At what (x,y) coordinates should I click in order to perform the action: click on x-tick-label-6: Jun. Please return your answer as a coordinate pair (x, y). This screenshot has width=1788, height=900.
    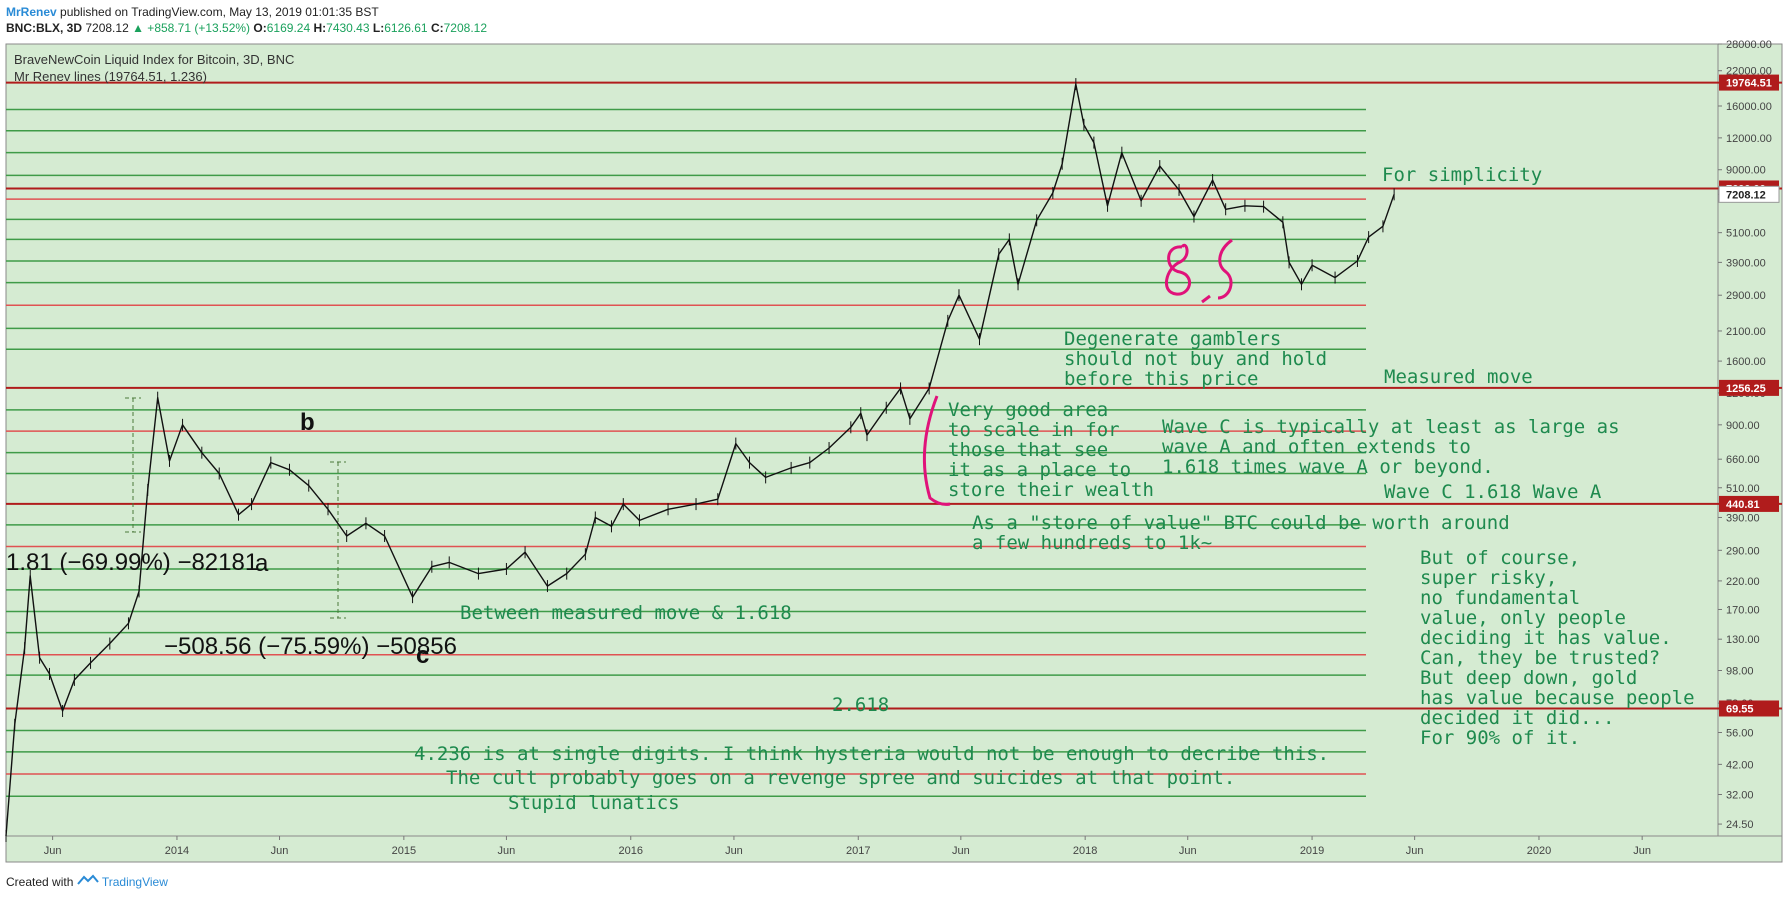
    Looking at the image, I should click on (734, 851).